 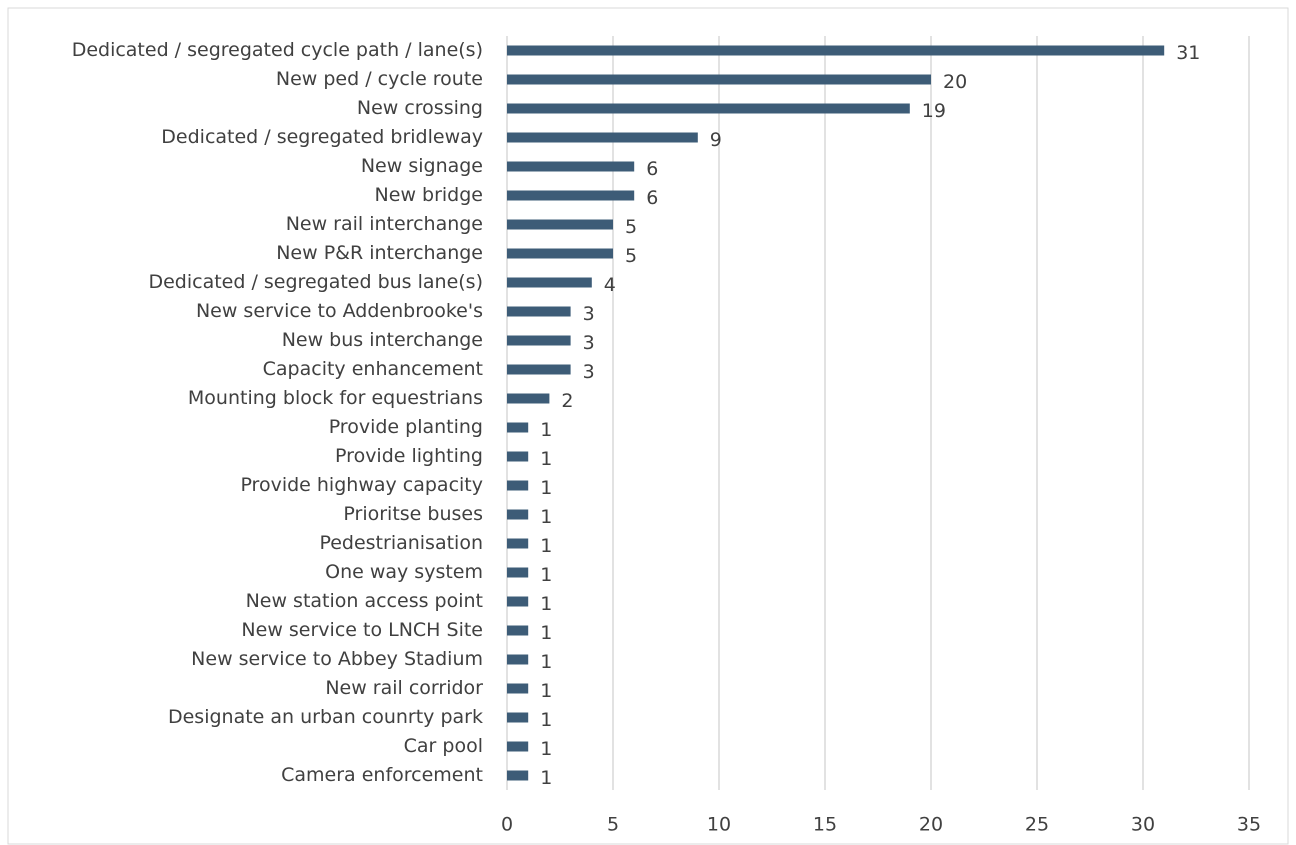 I want to click on x-tick-label: 10, so click(x=719, y=825).